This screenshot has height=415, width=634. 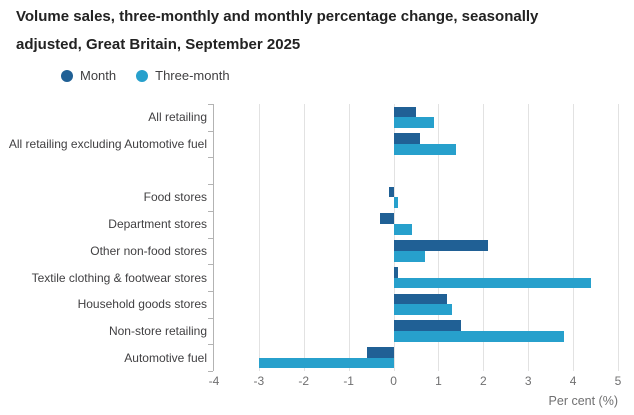 What do you see at coordinates (348, 381) in the screenshot?
I see `x-tick-label: -1` at bounding box center [348, 381].